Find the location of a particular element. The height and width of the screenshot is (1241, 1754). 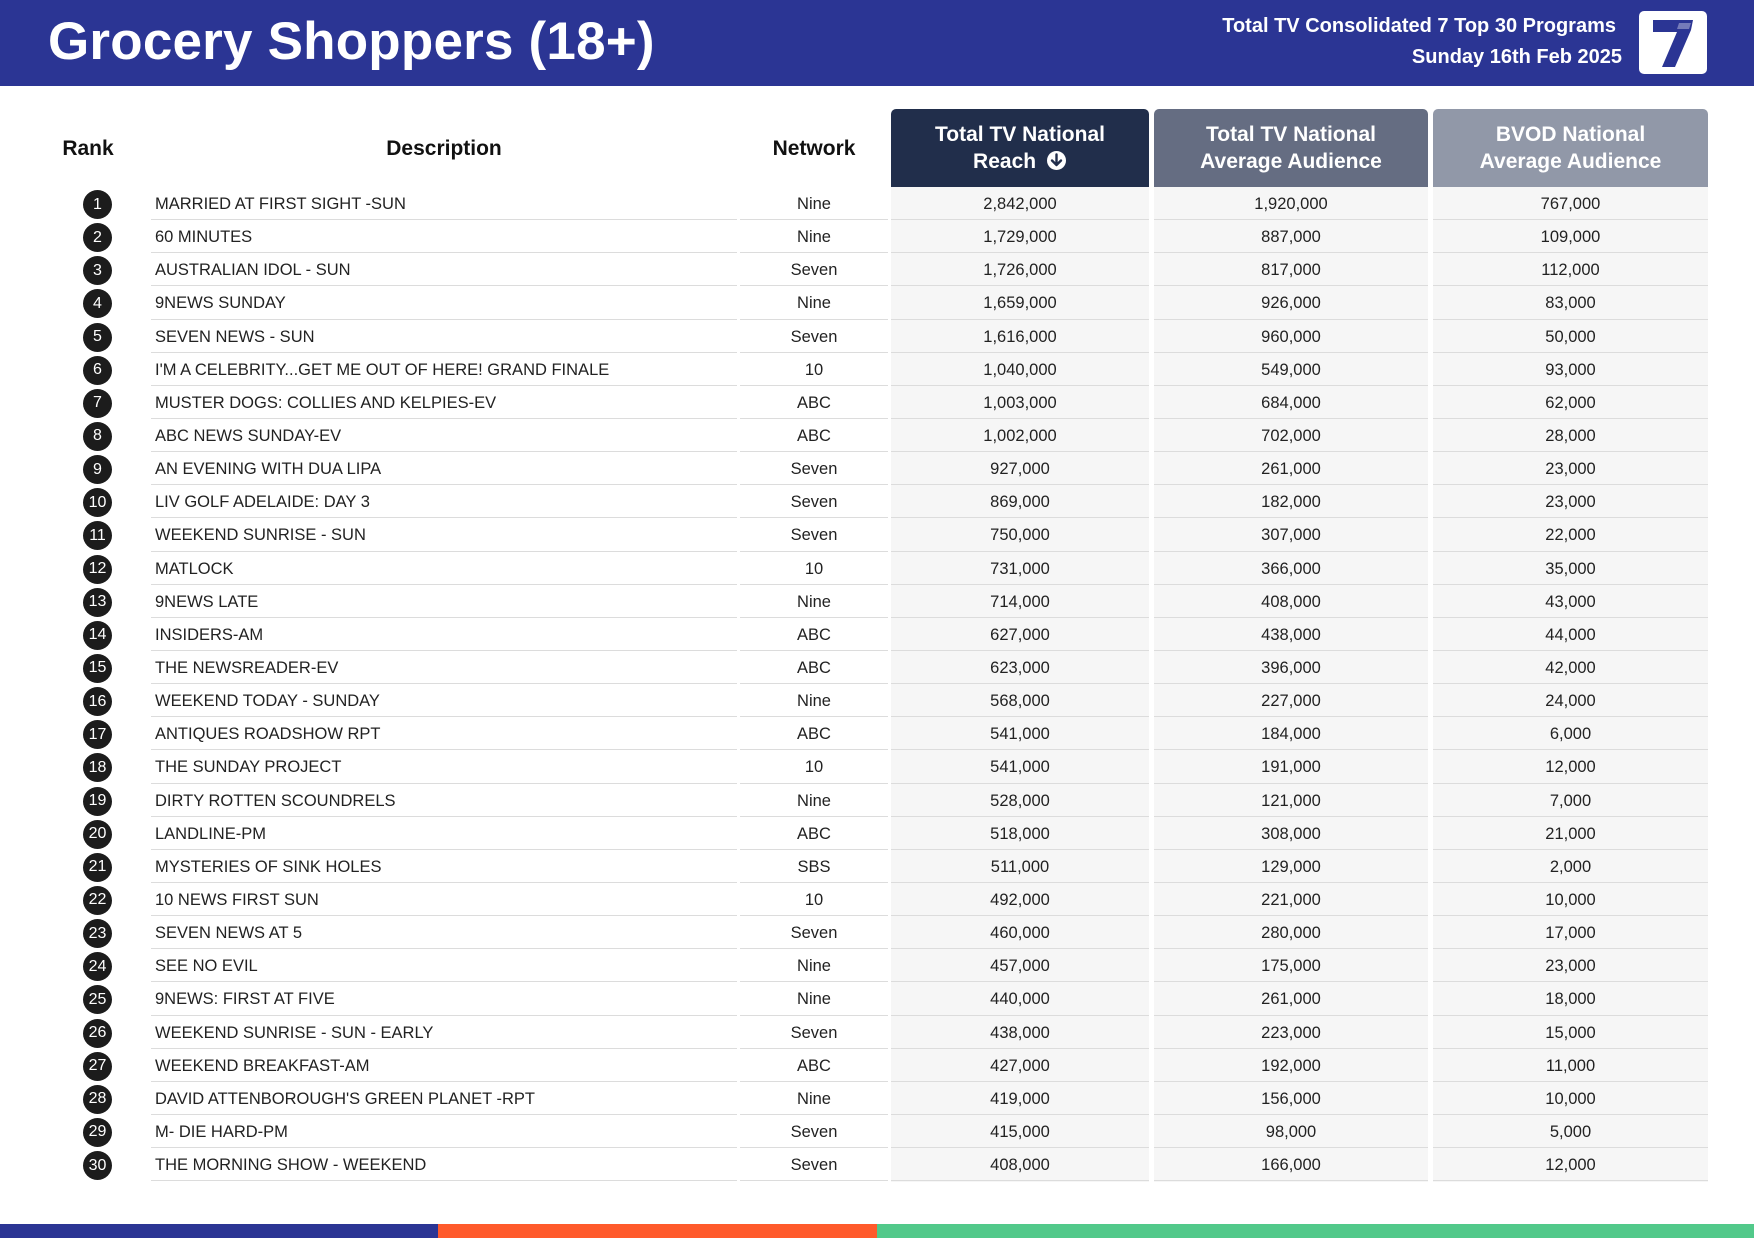

average-audience-cell: 221,000 is located at coordinates (1291, 899).